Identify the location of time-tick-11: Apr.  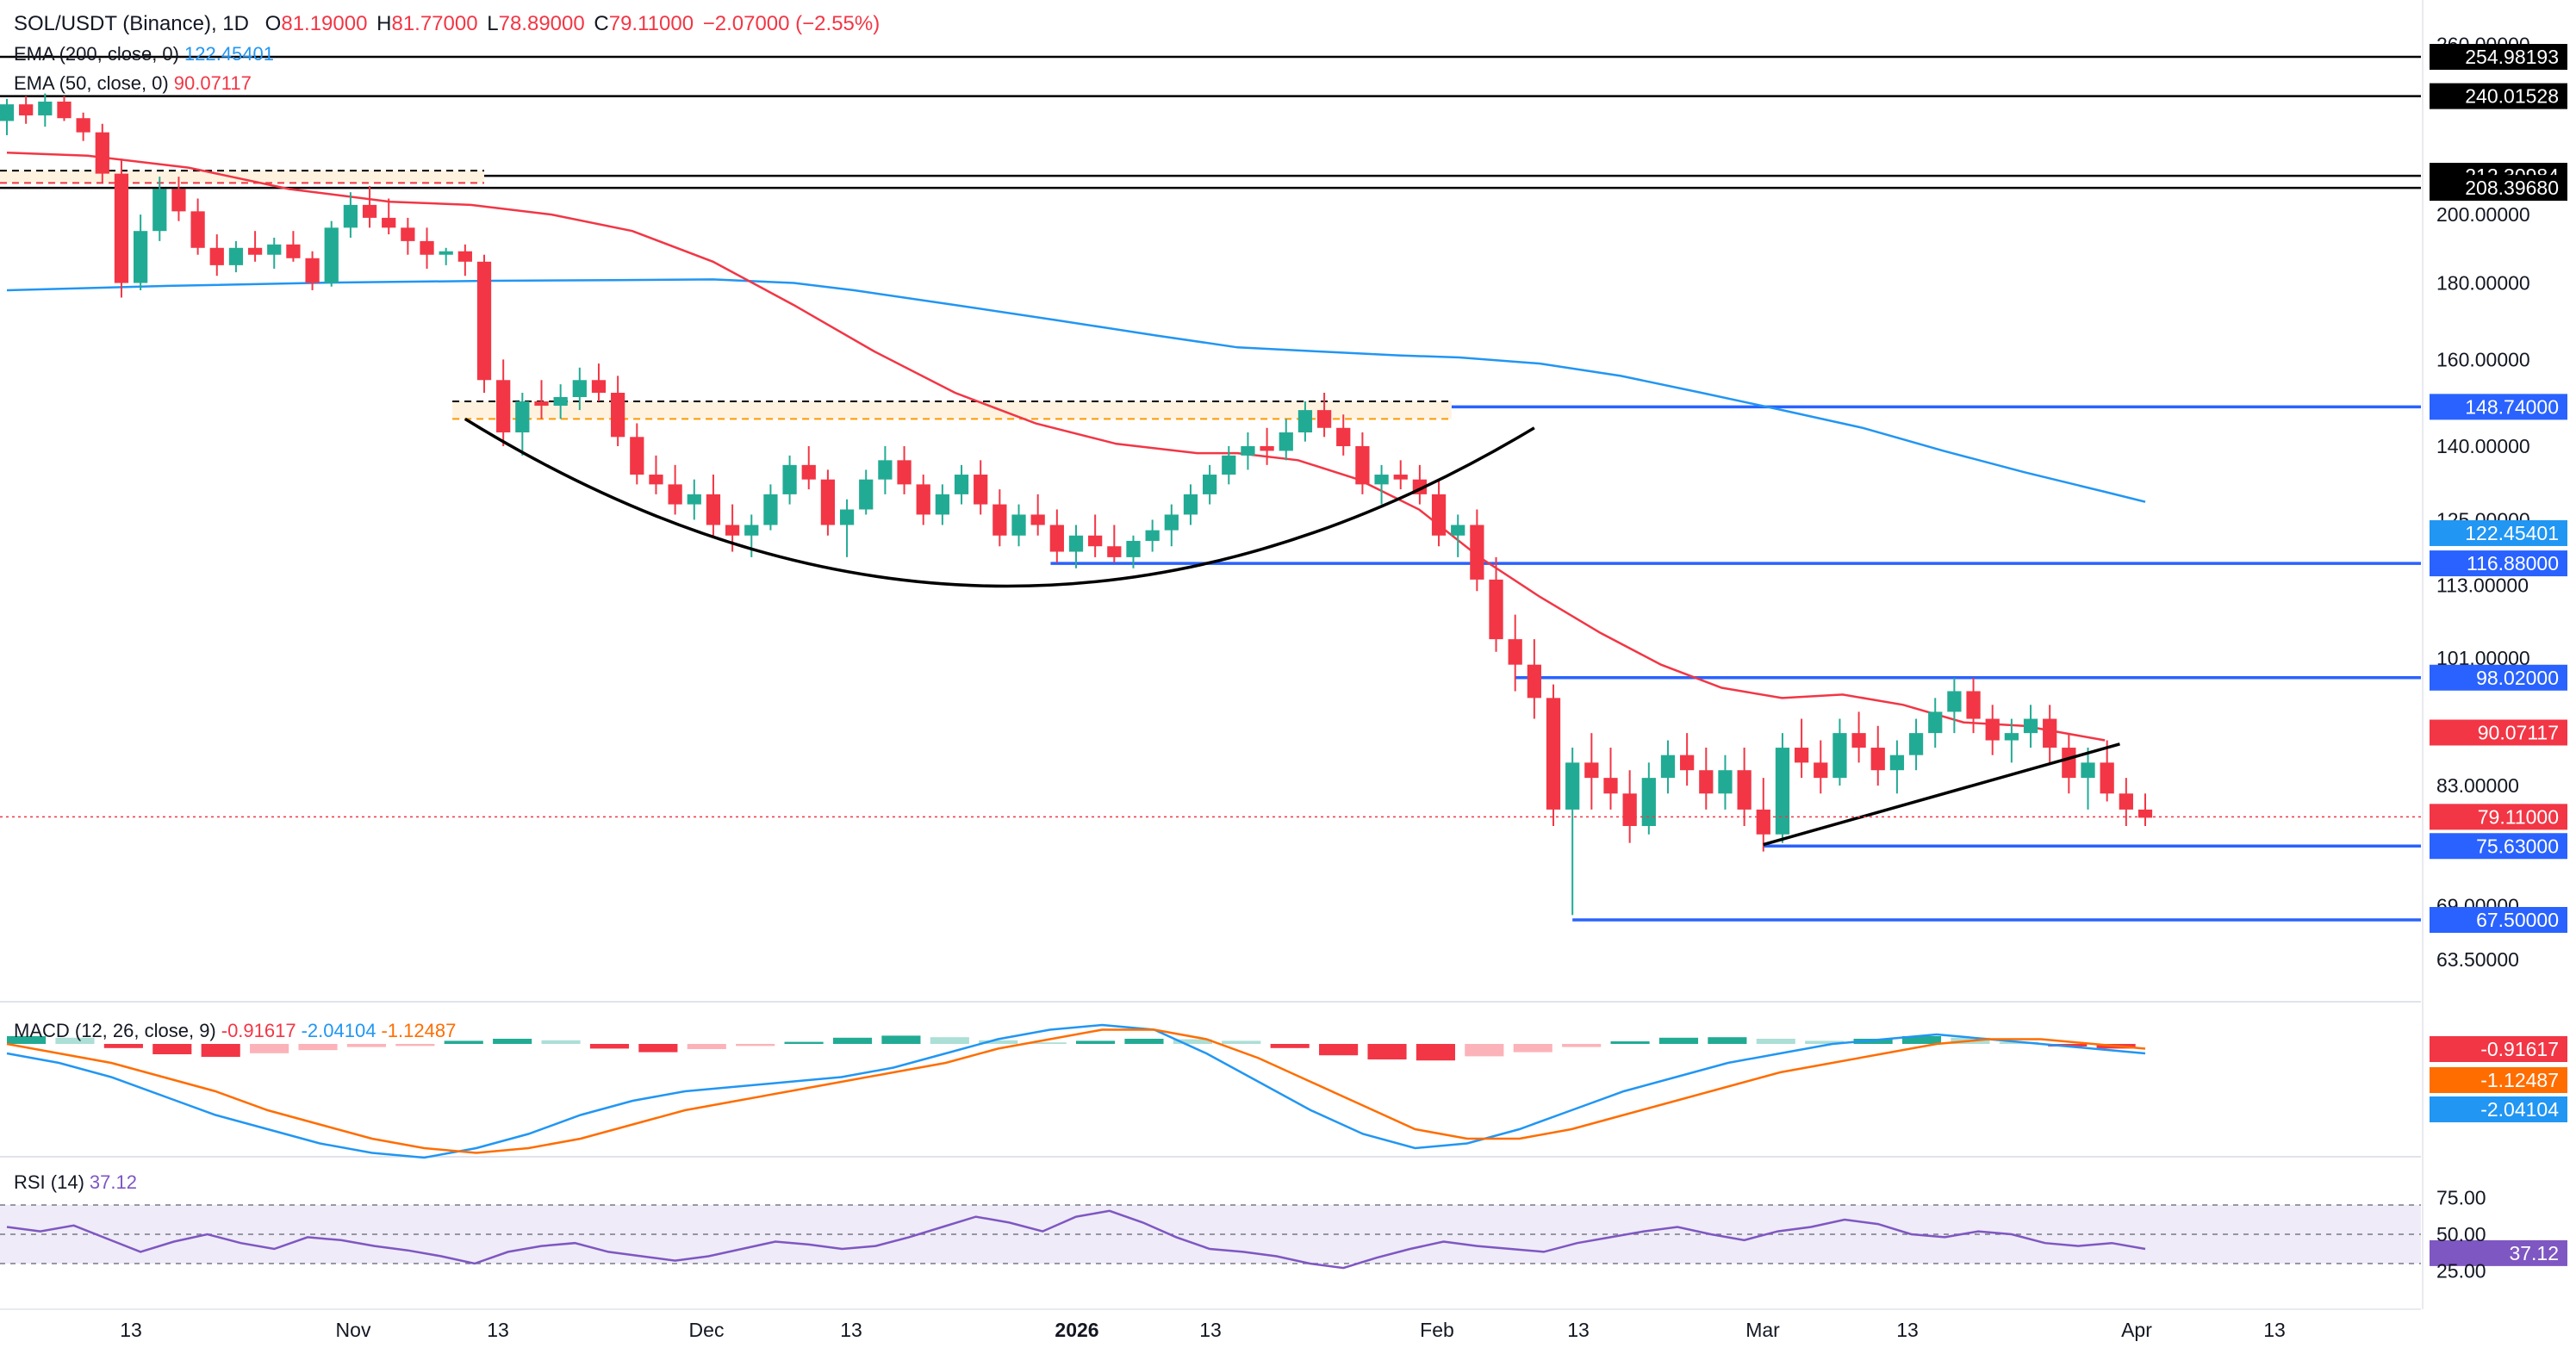
(2137, 1330).